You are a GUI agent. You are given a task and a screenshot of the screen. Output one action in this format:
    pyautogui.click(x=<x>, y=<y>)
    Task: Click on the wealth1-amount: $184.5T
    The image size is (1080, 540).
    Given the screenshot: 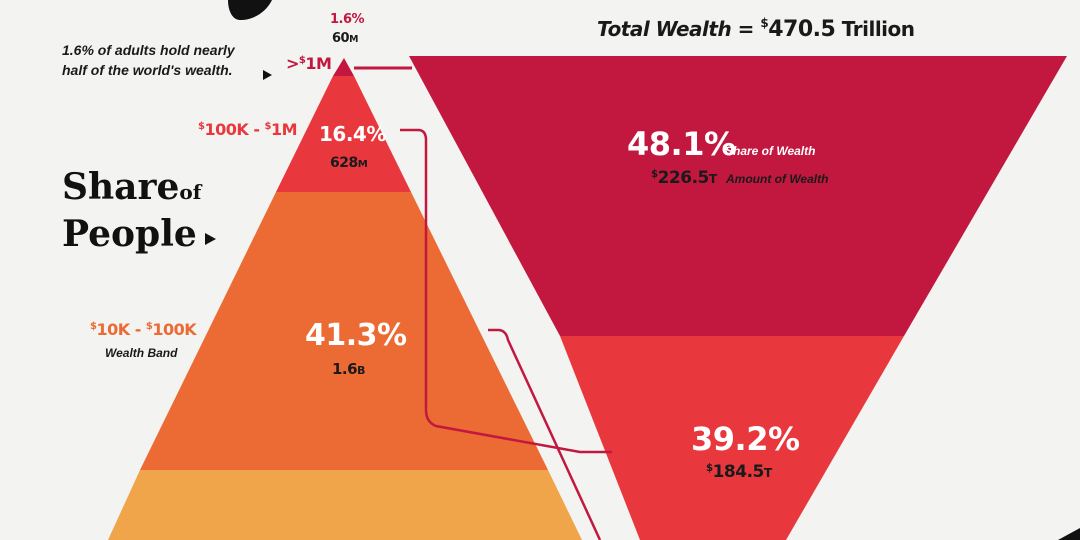 What is the action you would take?
    pyautogui.click(x=739, y=472)
    